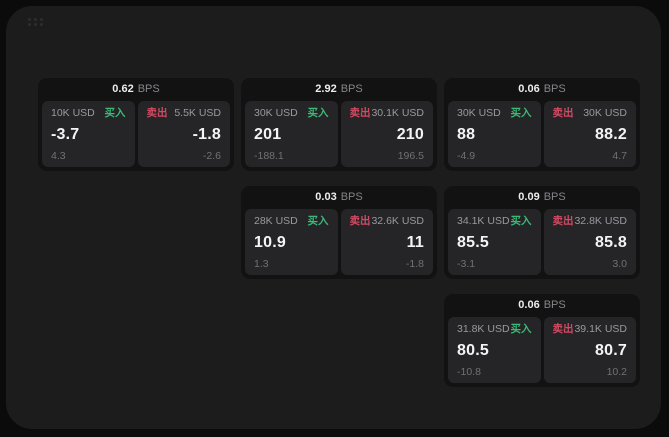 This screenshot has width=669, height=437. What do you see at coordinates (494, 242) in the screenshot?
I see `buy-panel: 34.1K USD 买入 85.5 -3.1` at bounding box center [494, 242].